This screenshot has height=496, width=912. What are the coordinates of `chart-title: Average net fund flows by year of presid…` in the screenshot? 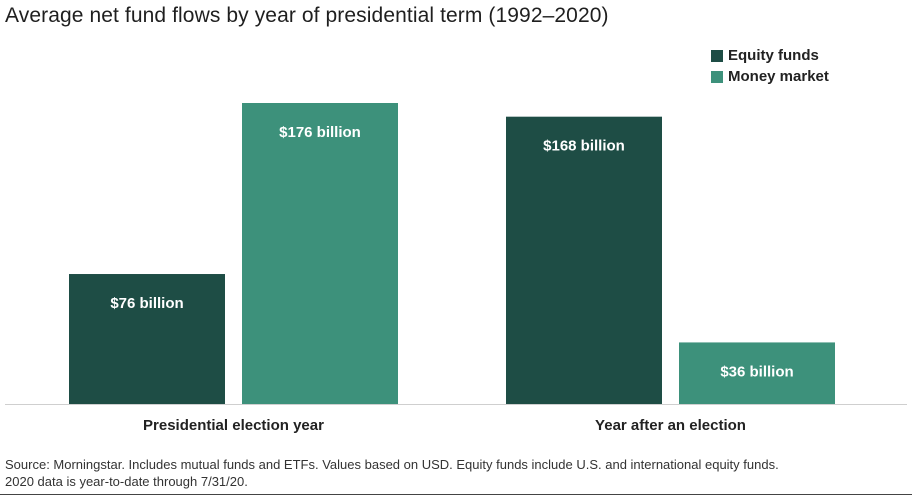 It's located at (307, 15).